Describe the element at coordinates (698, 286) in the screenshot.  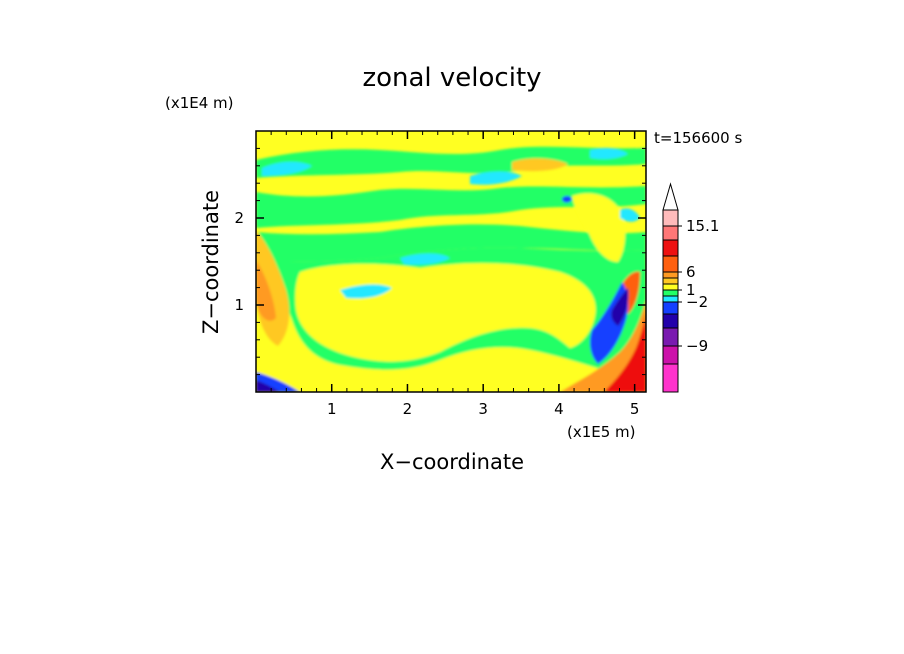
I see `colorbar-labels: 15.1 61−2 −9` at that location.